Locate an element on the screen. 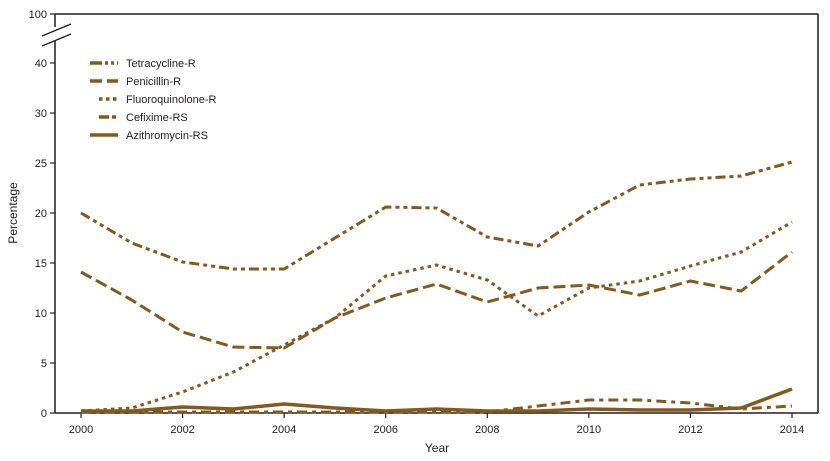  legend-label: Azithromycin-RS is located at coordinates (167, 136).